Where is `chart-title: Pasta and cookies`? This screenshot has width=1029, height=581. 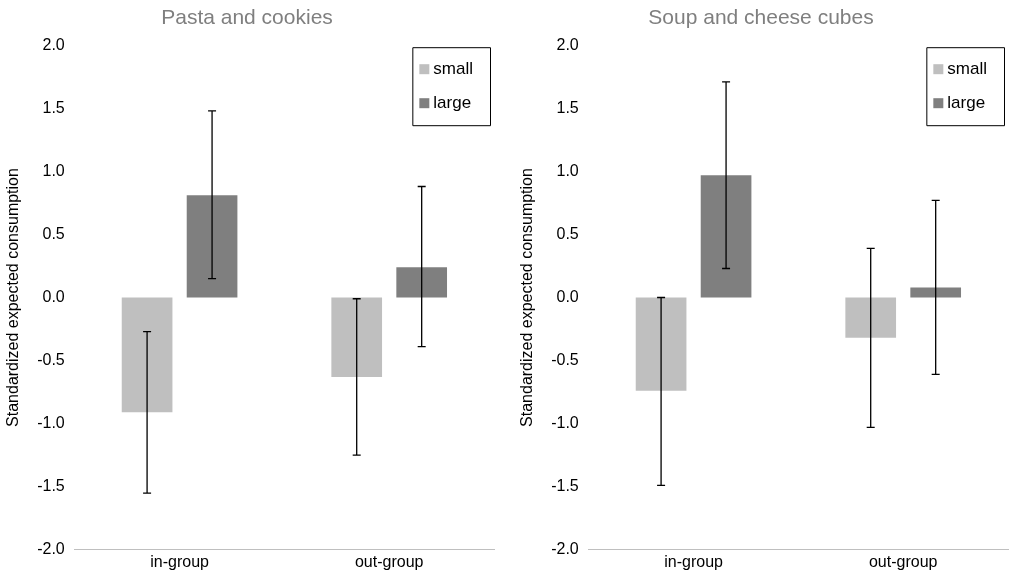
chart-title: Pasta and cookies is located at coordinates (247, 17).